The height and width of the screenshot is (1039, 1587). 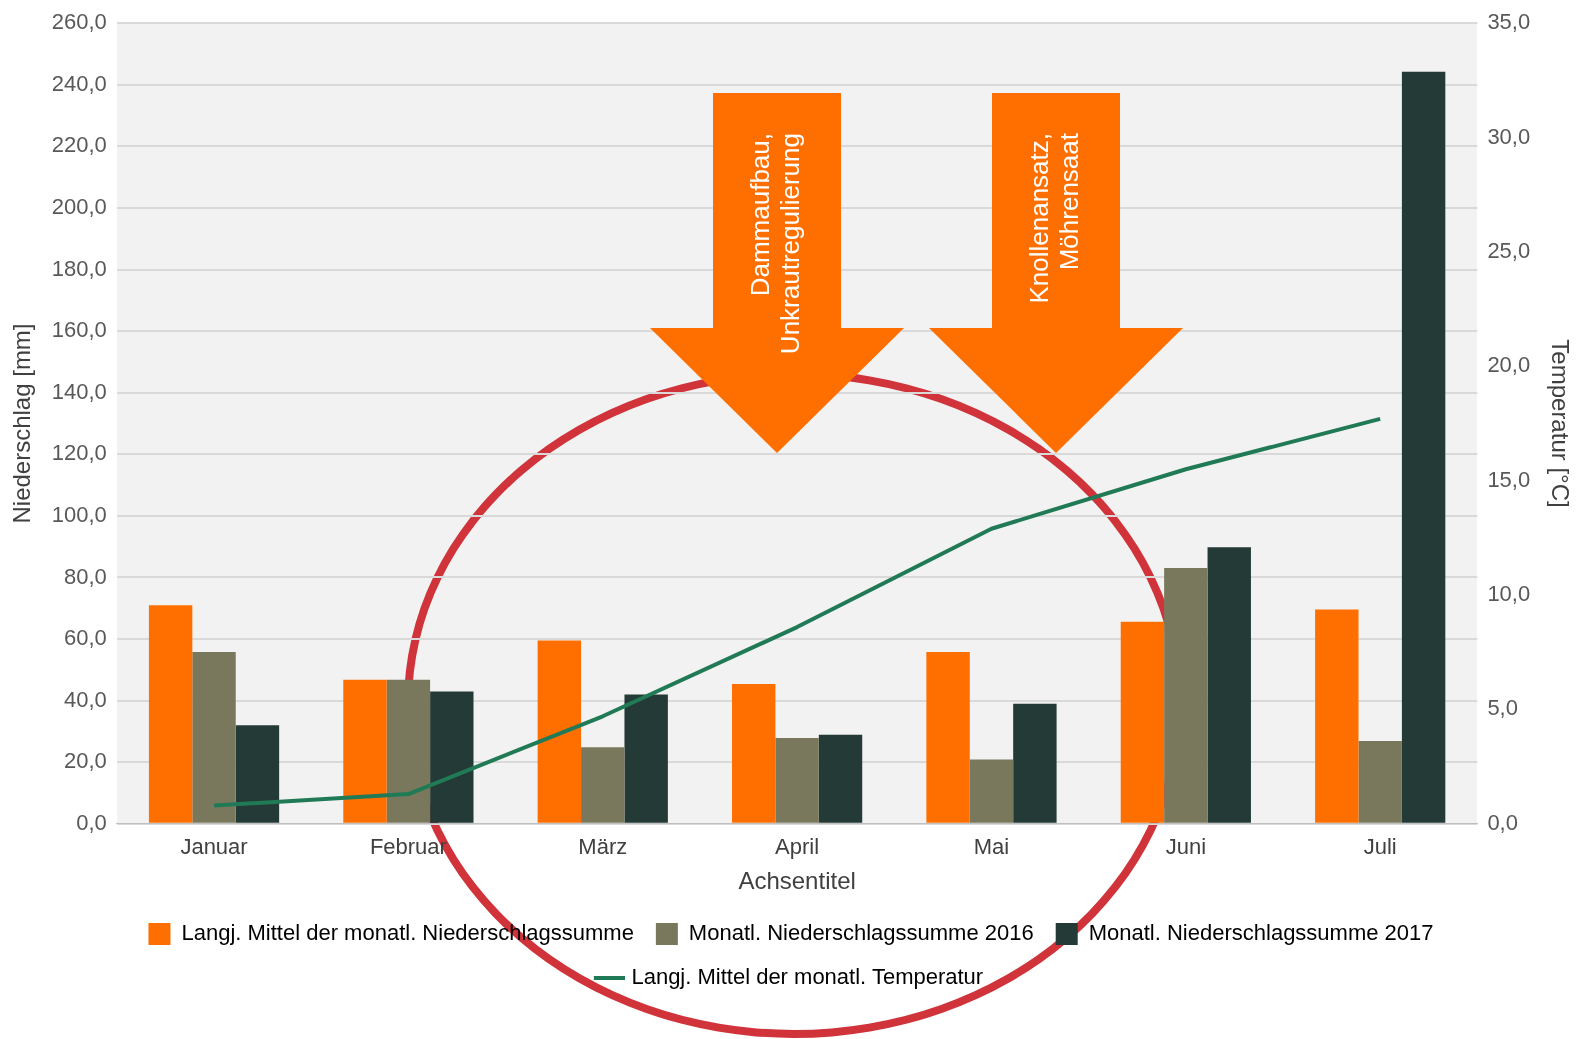 What do you see at coordinates (214, 847) in the screenshot?
I see `x-tick-label: Januar` at bounding box center [214, 847].